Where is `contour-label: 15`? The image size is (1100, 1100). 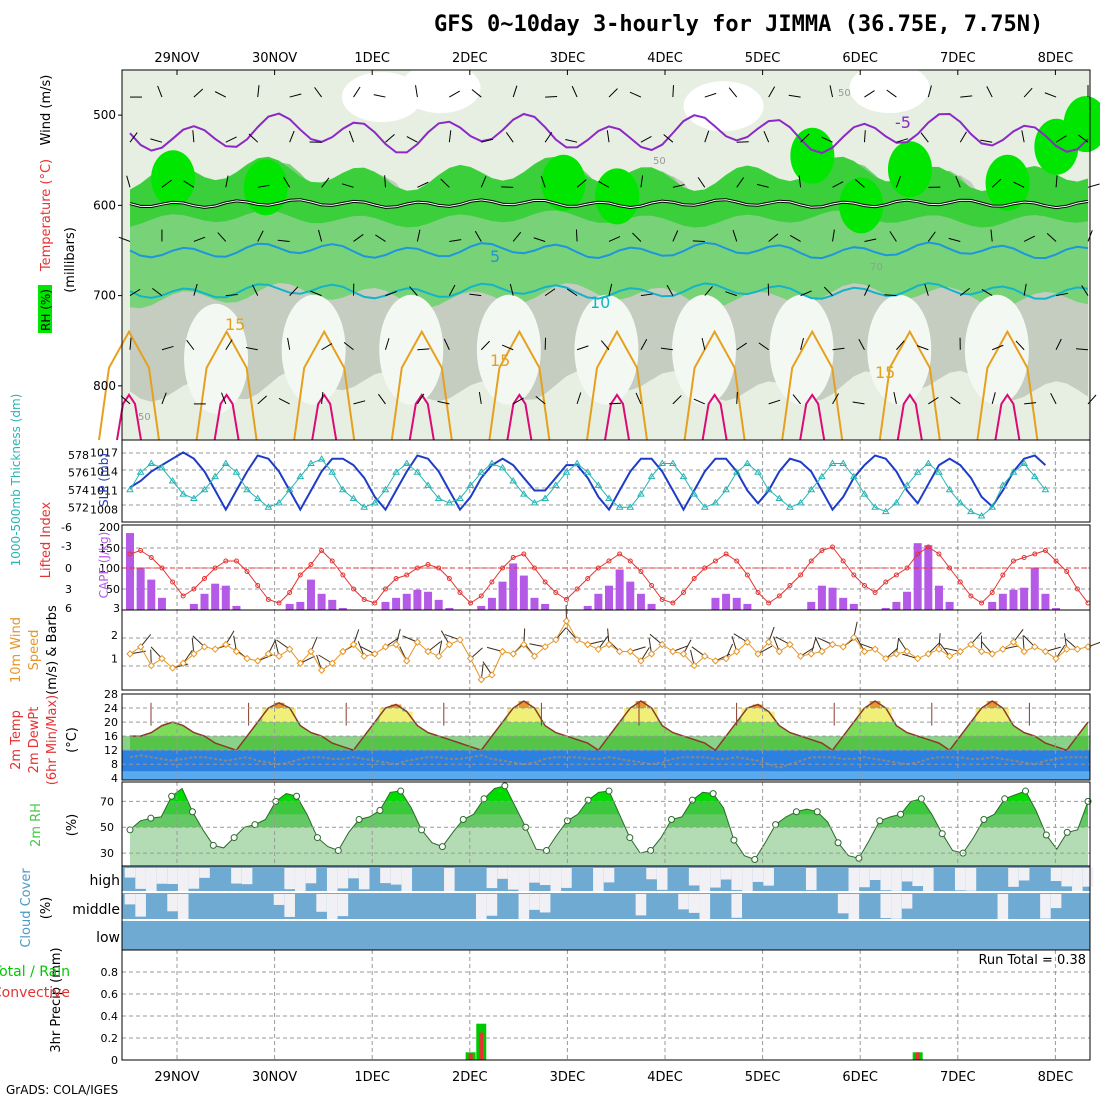
contour-label: 15 is located at coordinates (235, 324).